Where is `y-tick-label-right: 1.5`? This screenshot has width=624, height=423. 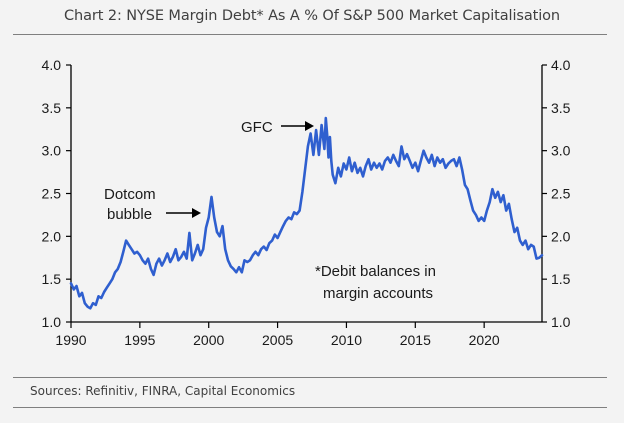 y-tick-label-right: 1.5 is located at coordinates (561, 279).